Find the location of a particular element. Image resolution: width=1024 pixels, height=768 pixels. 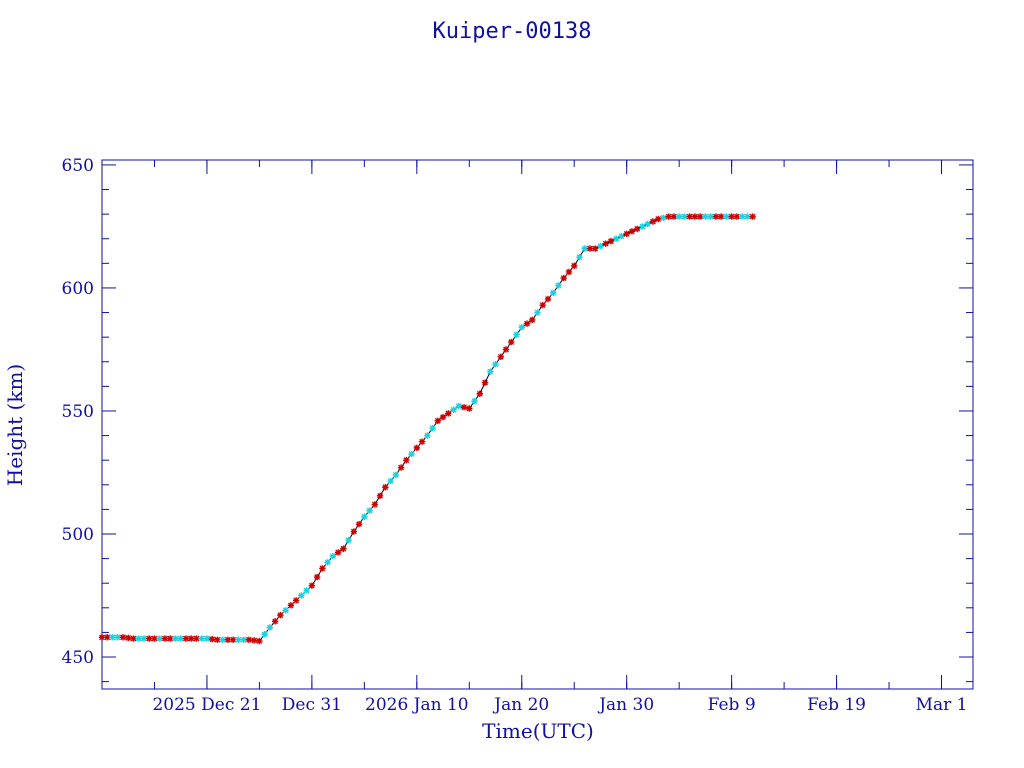

x-tick-label: Dec 31 is located at coordinates (312, 705).